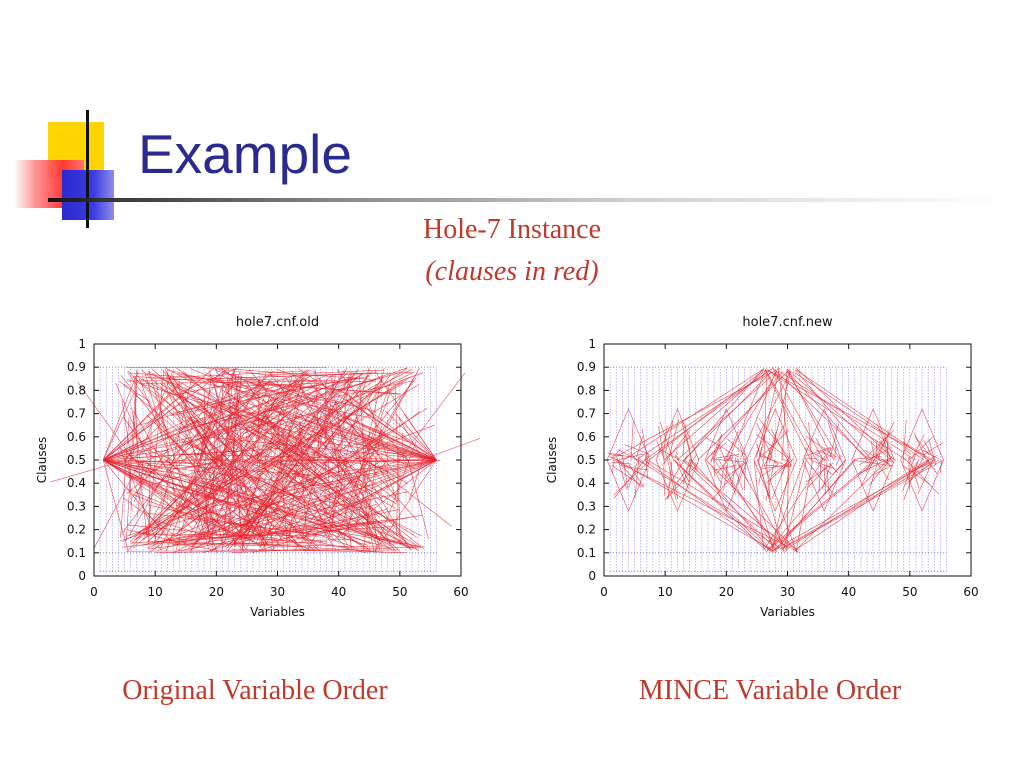 The height and width of the screenshot is (768, 1024). I want to click on chart-title: hole7.cnf.new, so click(787, 322).